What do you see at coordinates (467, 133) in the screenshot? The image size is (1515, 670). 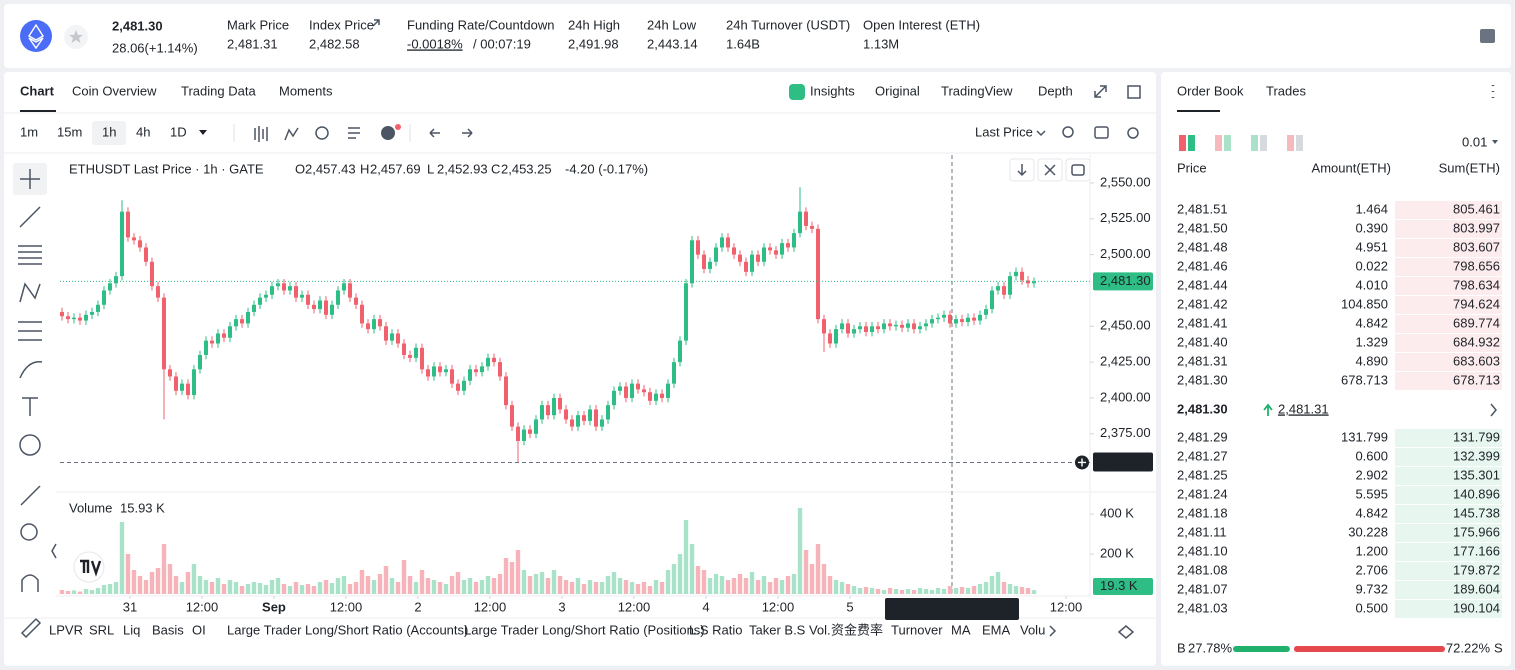 I see `redo-icon` at bounding box center [467, 133].